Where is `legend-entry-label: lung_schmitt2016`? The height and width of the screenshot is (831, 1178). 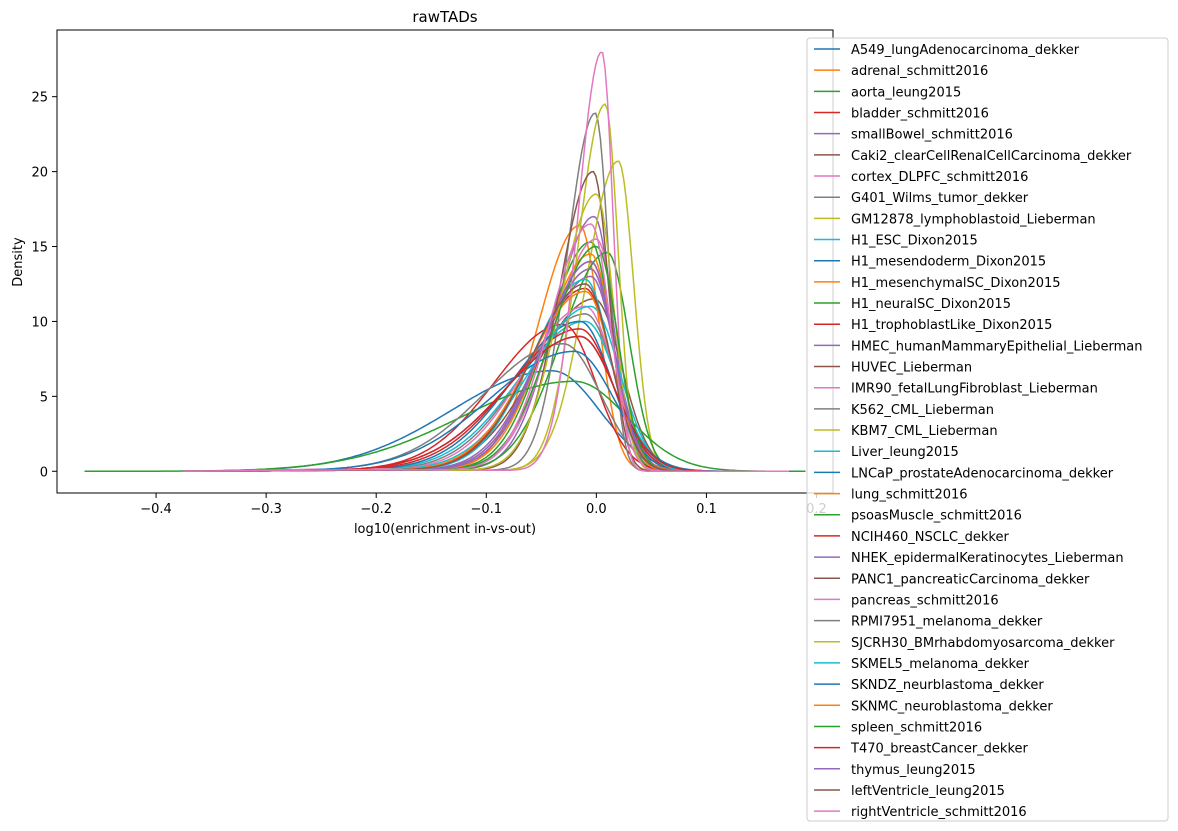 legend-entry-label: lung_schmitt2016 is located at coordinates (909, 495).